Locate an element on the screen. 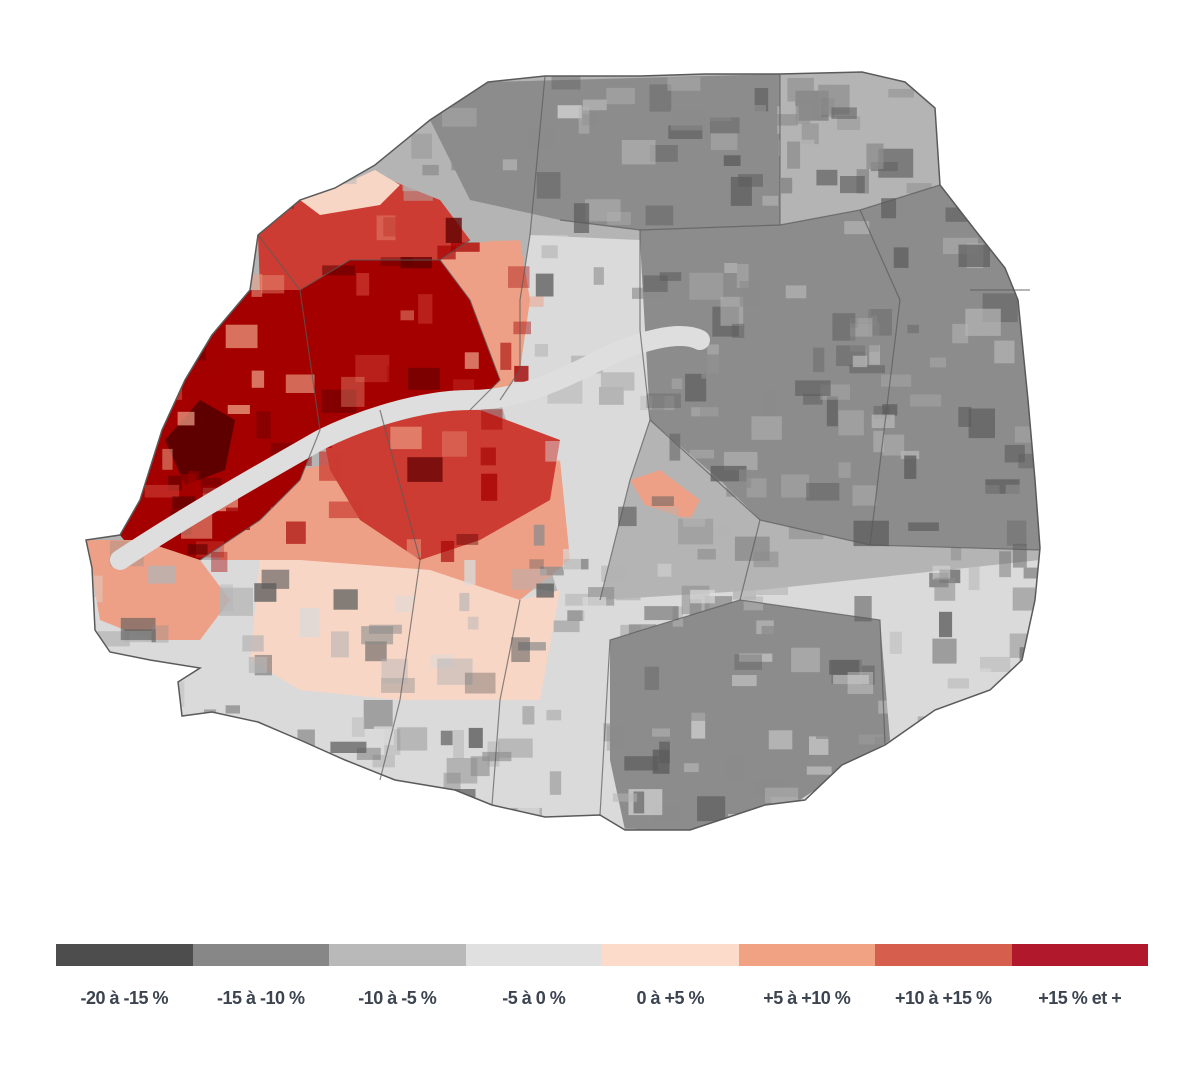  zone-southeast is located at coordinates (750, 715).